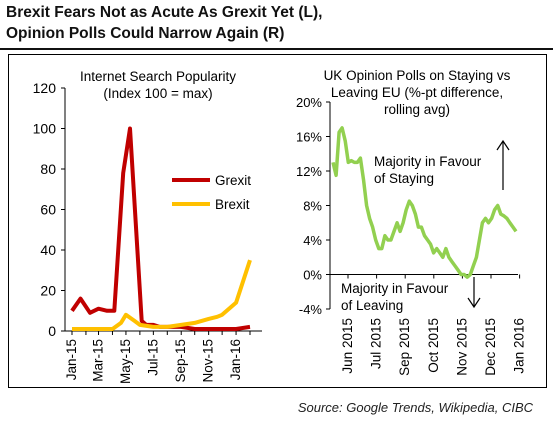 This screenshot has height=430, width=553. What do you see at coordinates (45, 129) in the screenshot?
I see `left-y-tick-label: 100` at bounding box center [45, 129].